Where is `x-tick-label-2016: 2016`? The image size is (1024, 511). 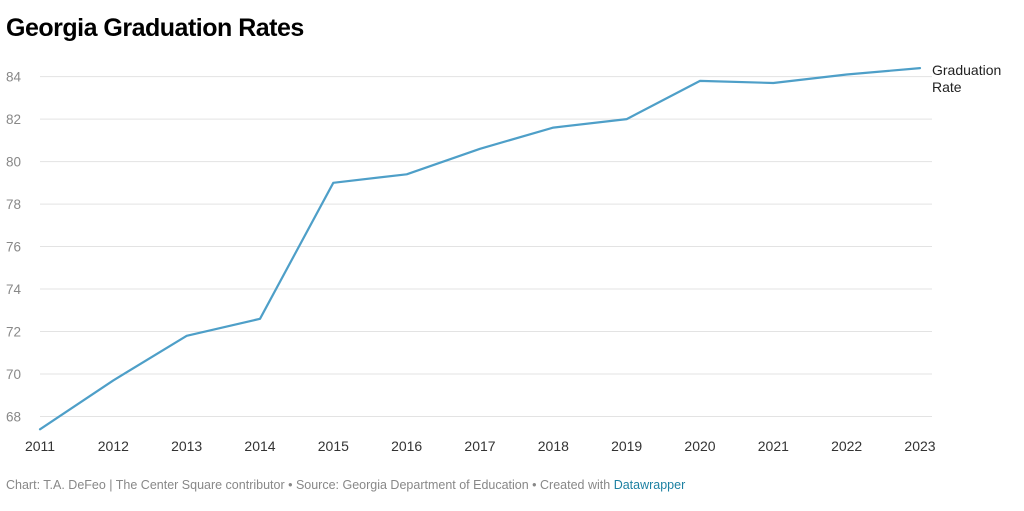
x-tick-label-2016: 2016 is located at coordinates (406, 446).